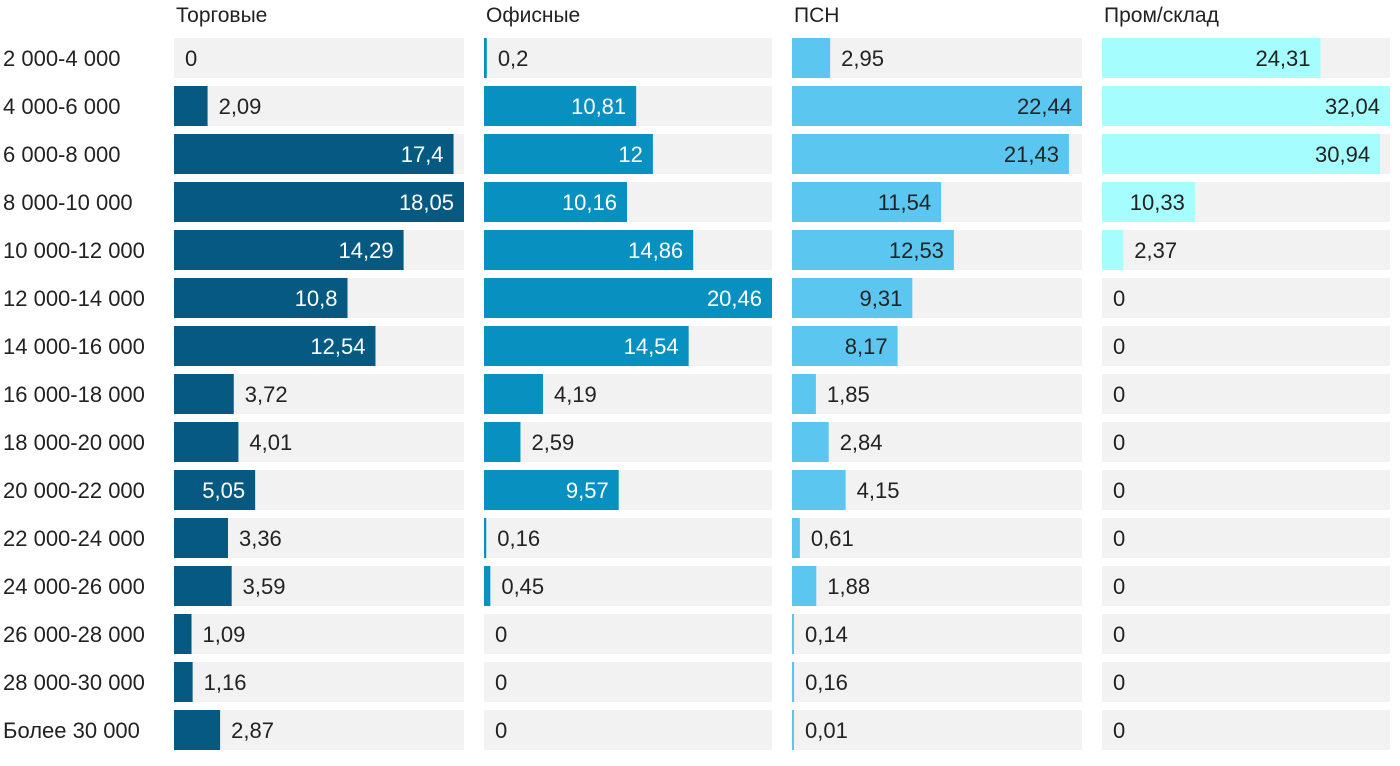 The width and height of the screenshot is (1400, 766). I want to click on data-label: 30,94, so click(1342, 154).